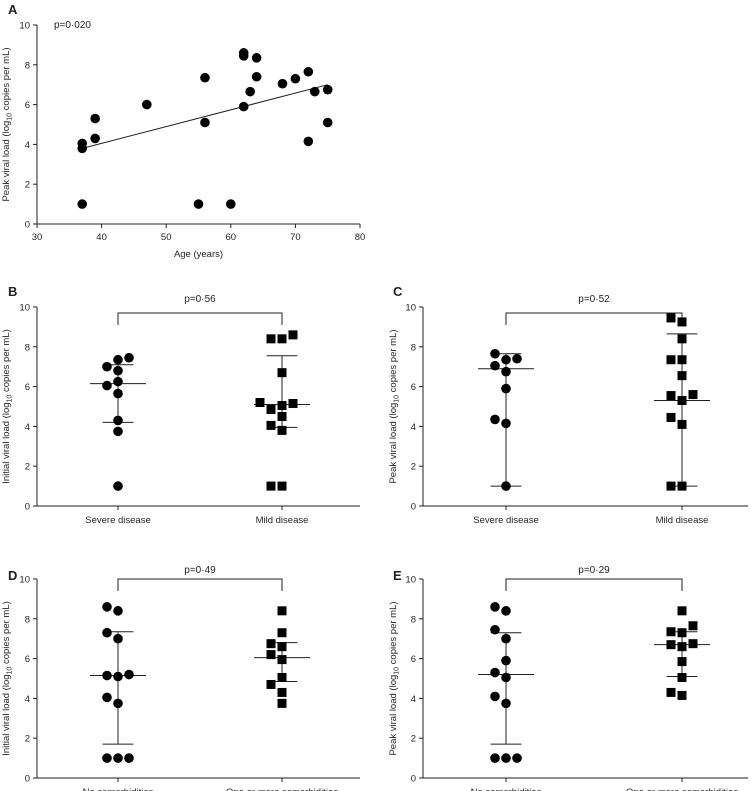 This screenshot has height=791, width=752. What do you see at coordinates (7, 678) in the screenshot?
I see `y-axis-label: Initial viral load (log10 copies per mL)` at bounding box center [7, 678].